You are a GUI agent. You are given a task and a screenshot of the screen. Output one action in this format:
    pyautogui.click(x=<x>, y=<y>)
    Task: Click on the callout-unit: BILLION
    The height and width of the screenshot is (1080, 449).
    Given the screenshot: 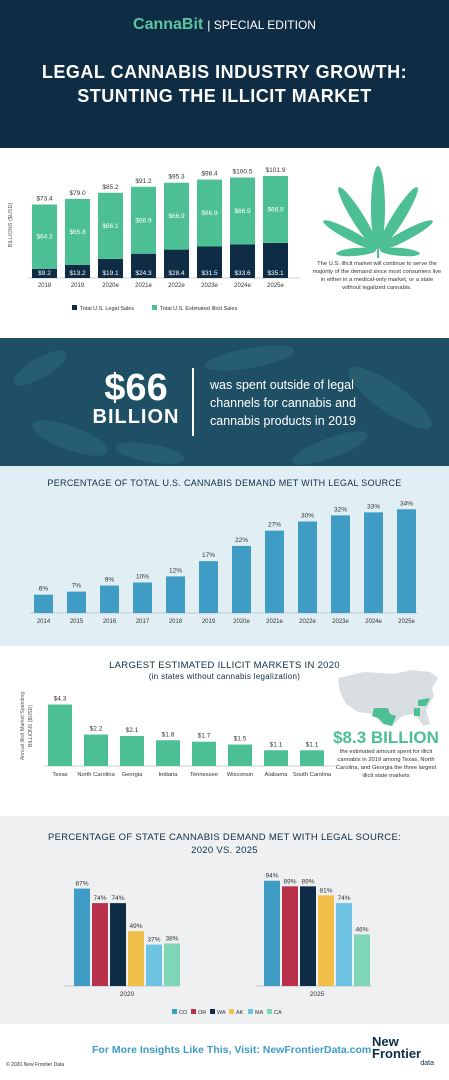 What is the action you would take?
    pyautogui.click(x=136, y=417)
    